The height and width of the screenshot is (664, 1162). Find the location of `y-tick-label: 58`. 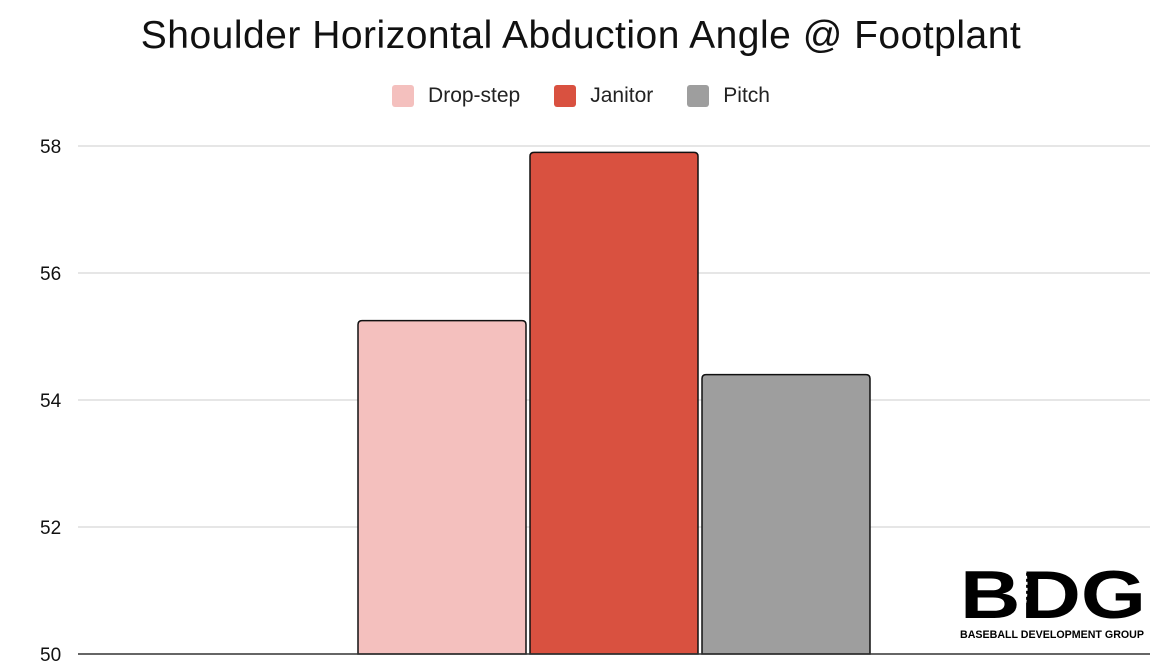

y-tick-label: 58 is located at coordinates (50, 147).